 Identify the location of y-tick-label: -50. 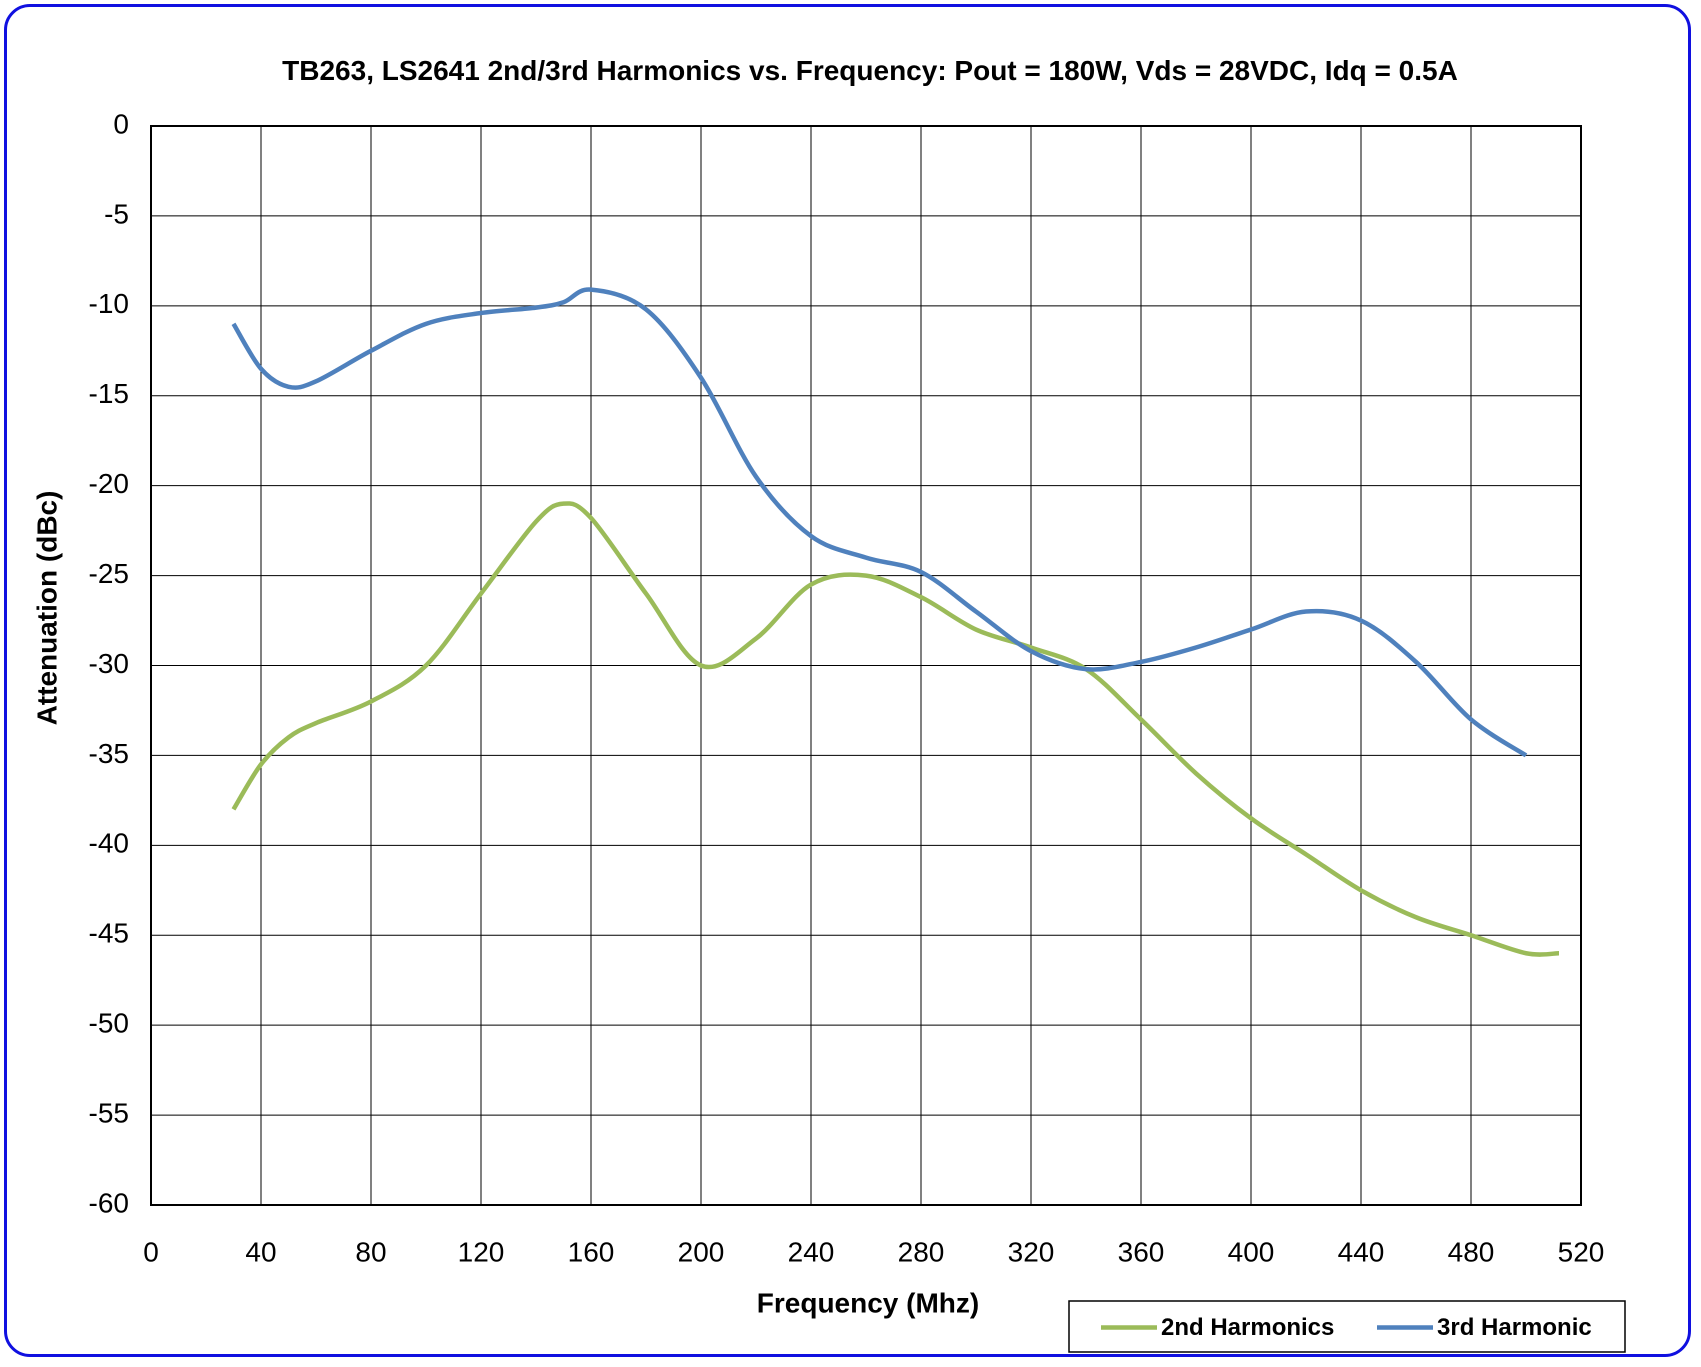
(109, 1023).